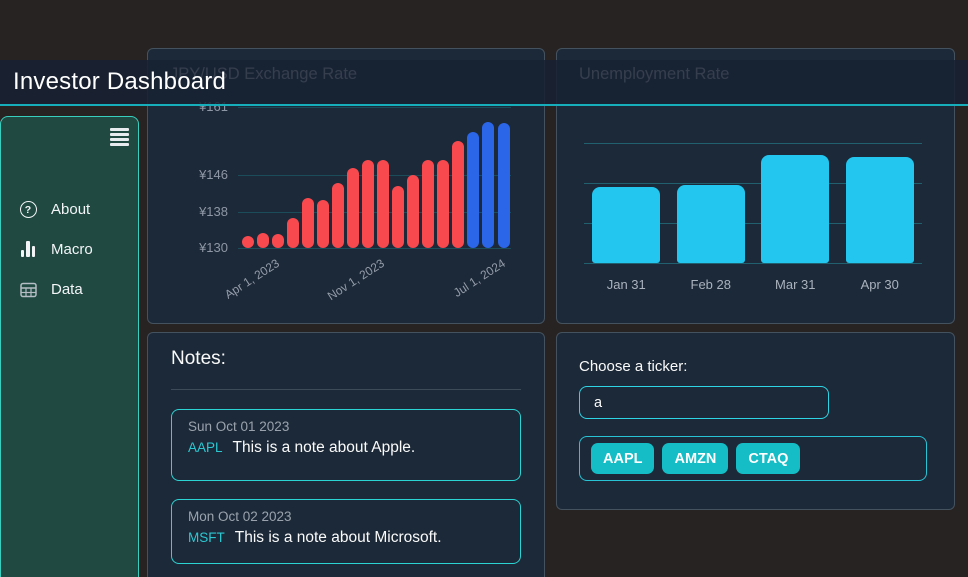 The height and width of the screenshot is (577, 968). Describe the element at coordinates (120, 81) in the screenshot. I see `app-title: Investor Dashboard` at that location.